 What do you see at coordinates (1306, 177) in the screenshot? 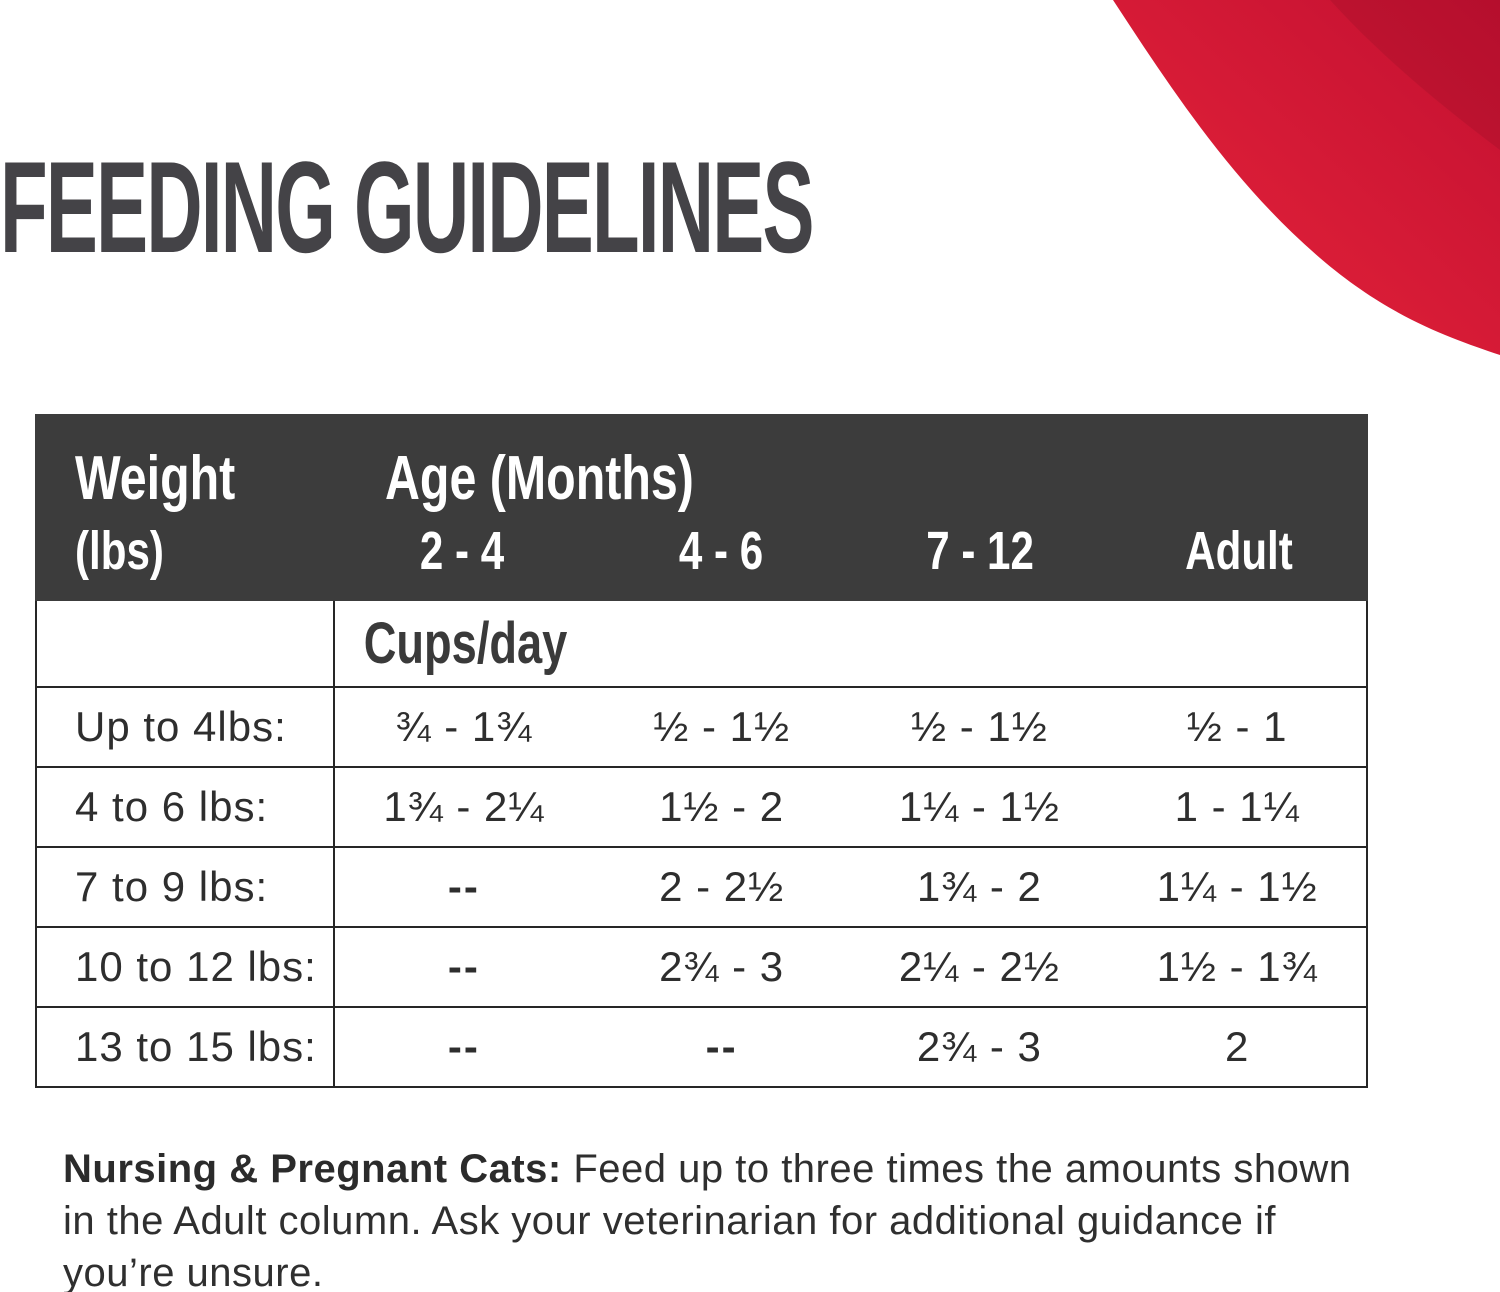
I see `red-corner-swoosh` at bounding box center [1306, 177].